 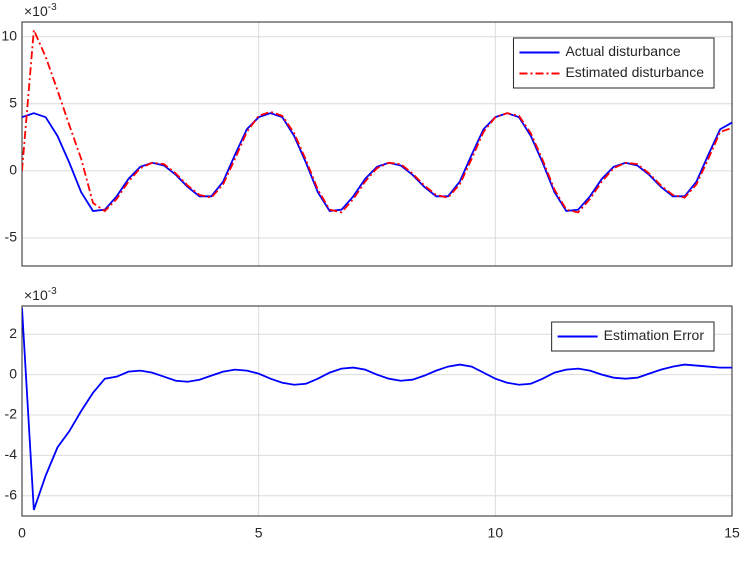 What do you see at coordinates (11, 237) in the screenshot?
I see `y-tick-label: -5` at bounding box center [11, 237].